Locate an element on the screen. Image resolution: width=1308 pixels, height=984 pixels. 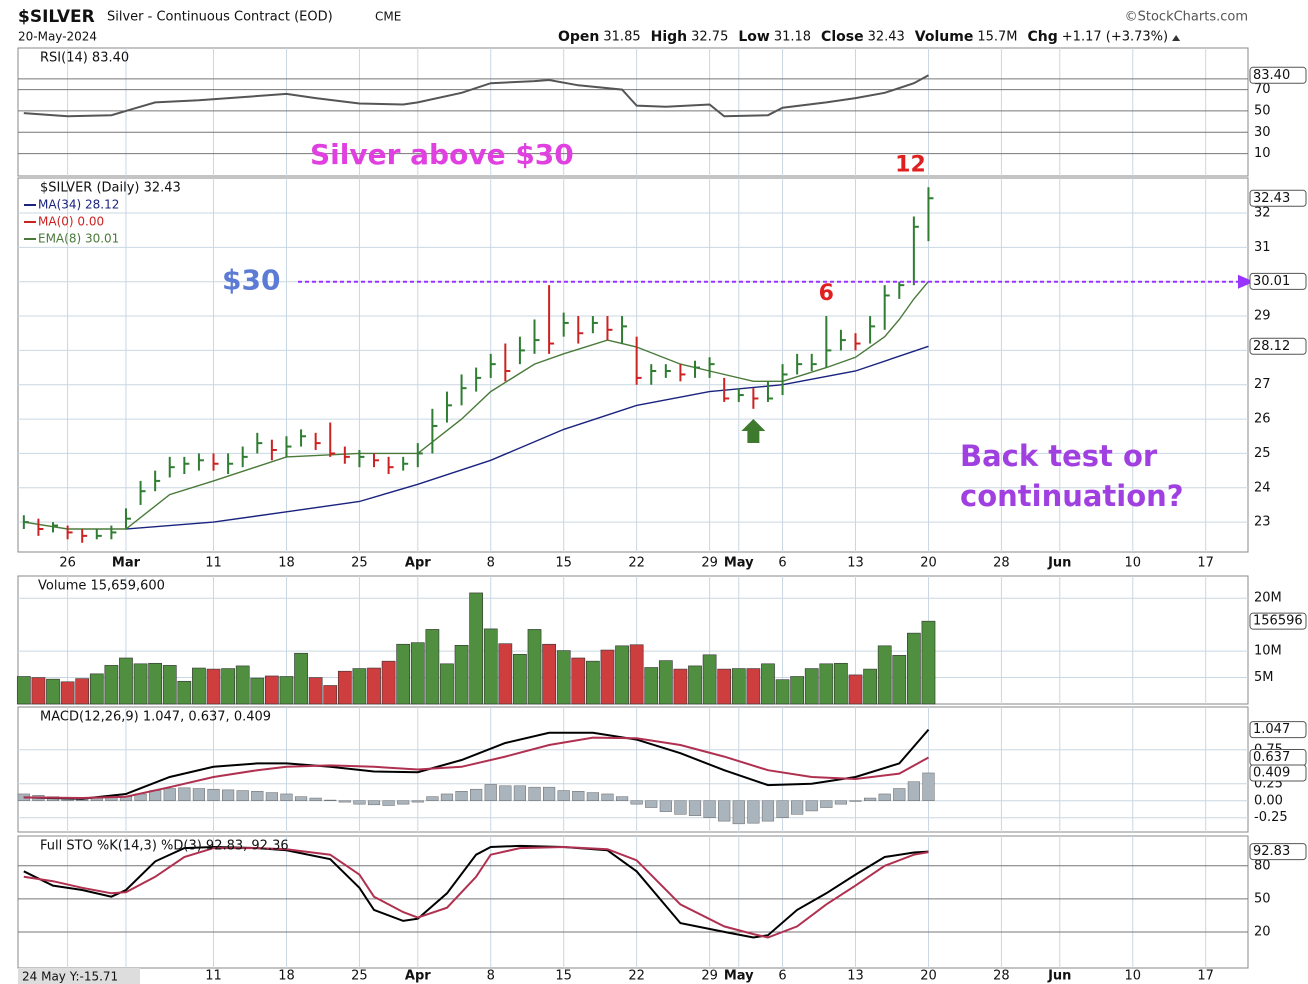
y-tick-label: 29 is located at coordinates (1262, 316).